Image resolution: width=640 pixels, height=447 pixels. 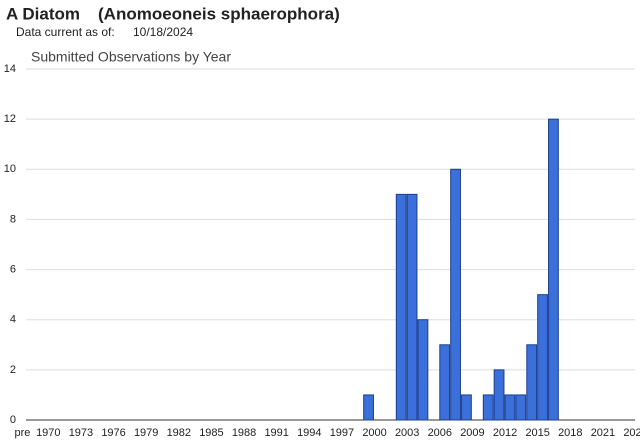 What do you see at coordinates (13, 370) in the screenshot?
I see `y-tick-label: 2` at bounding box center [13, 370].